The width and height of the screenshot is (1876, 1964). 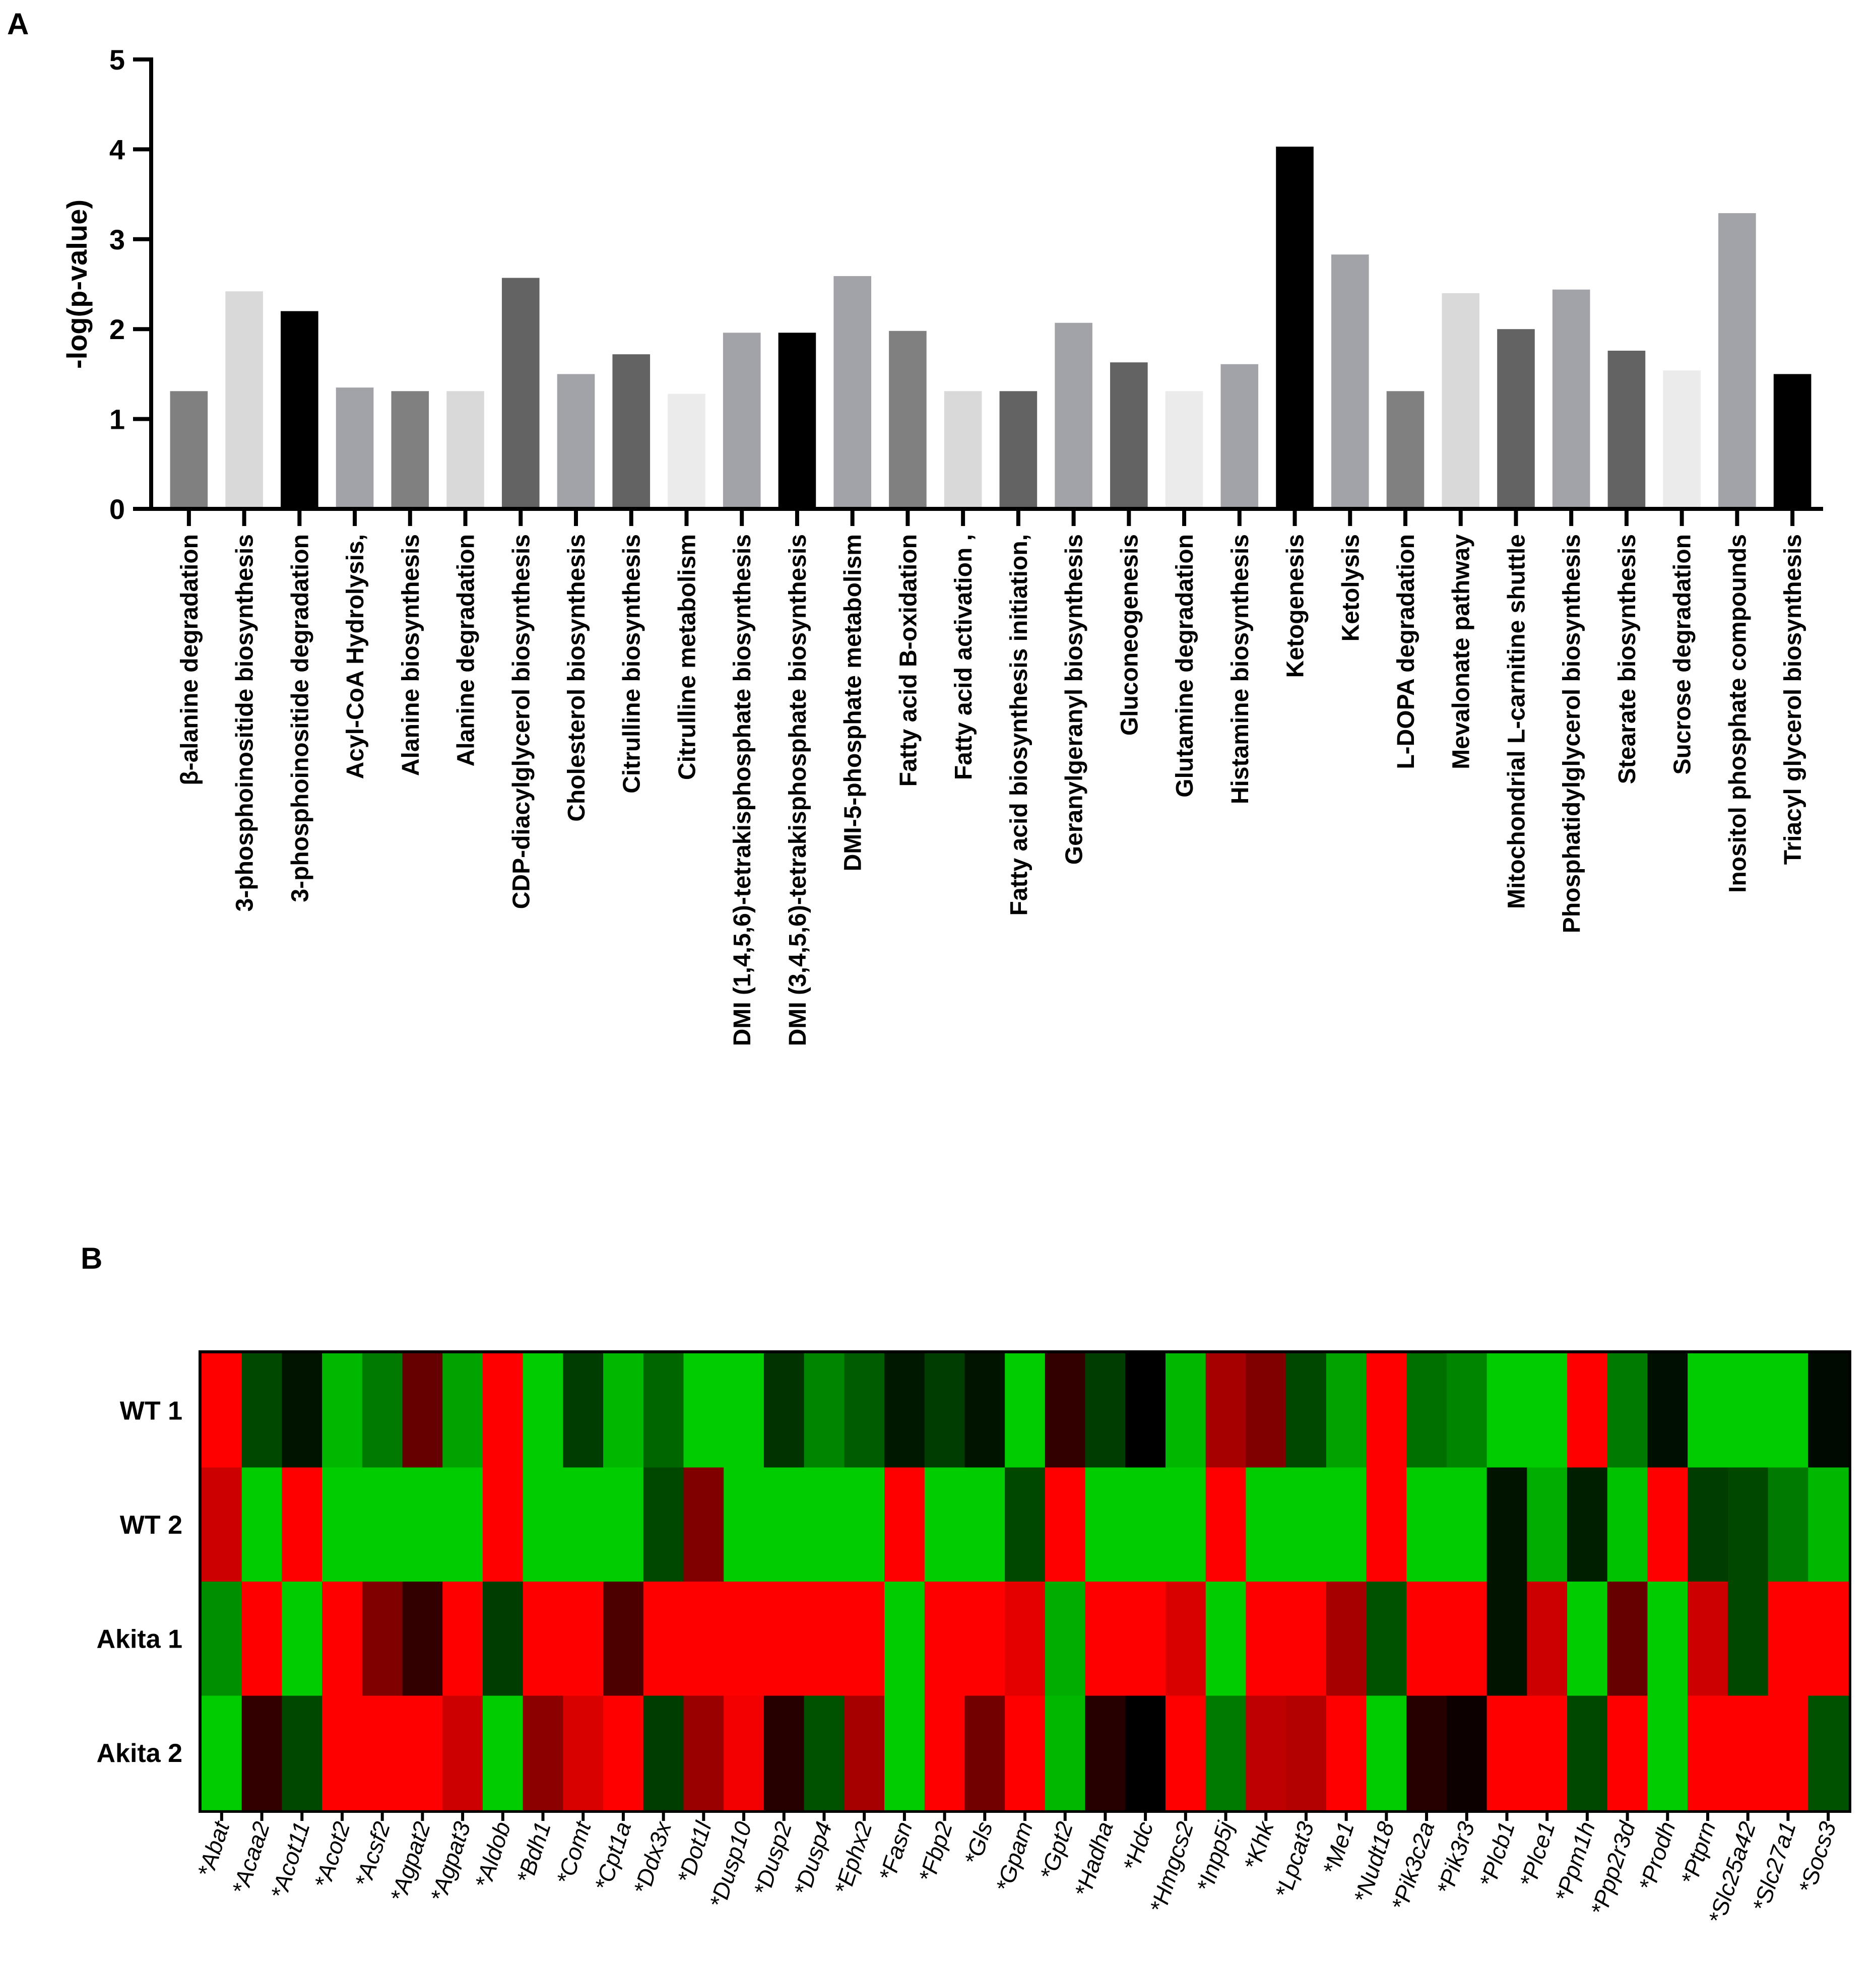 What do you see at coordinates (117, 420) in the screenshot?
I see `y-tick-label: 1` at bounding box center [117, 420].